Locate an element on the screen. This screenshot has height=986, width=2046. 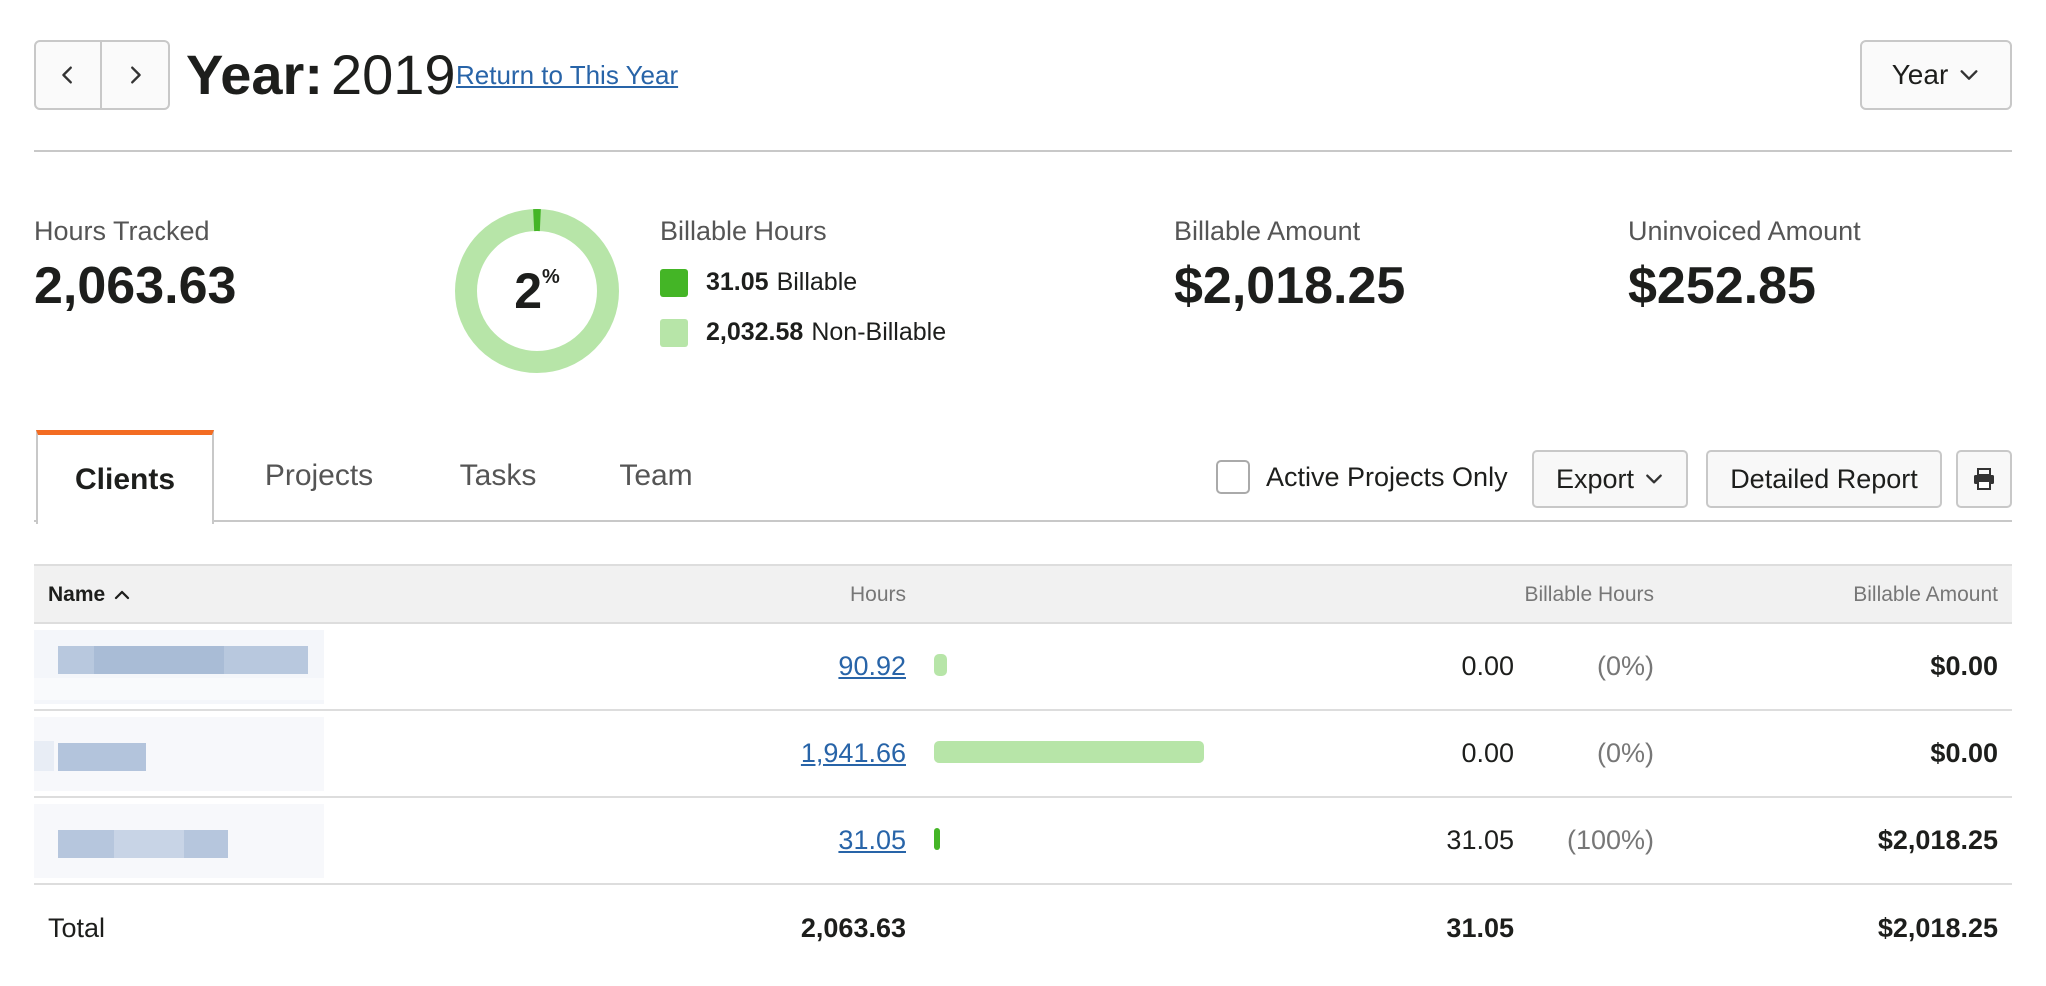
uninvoiced-amount-label: Uninvoiced Amount is located at coordinates (1744, 231).